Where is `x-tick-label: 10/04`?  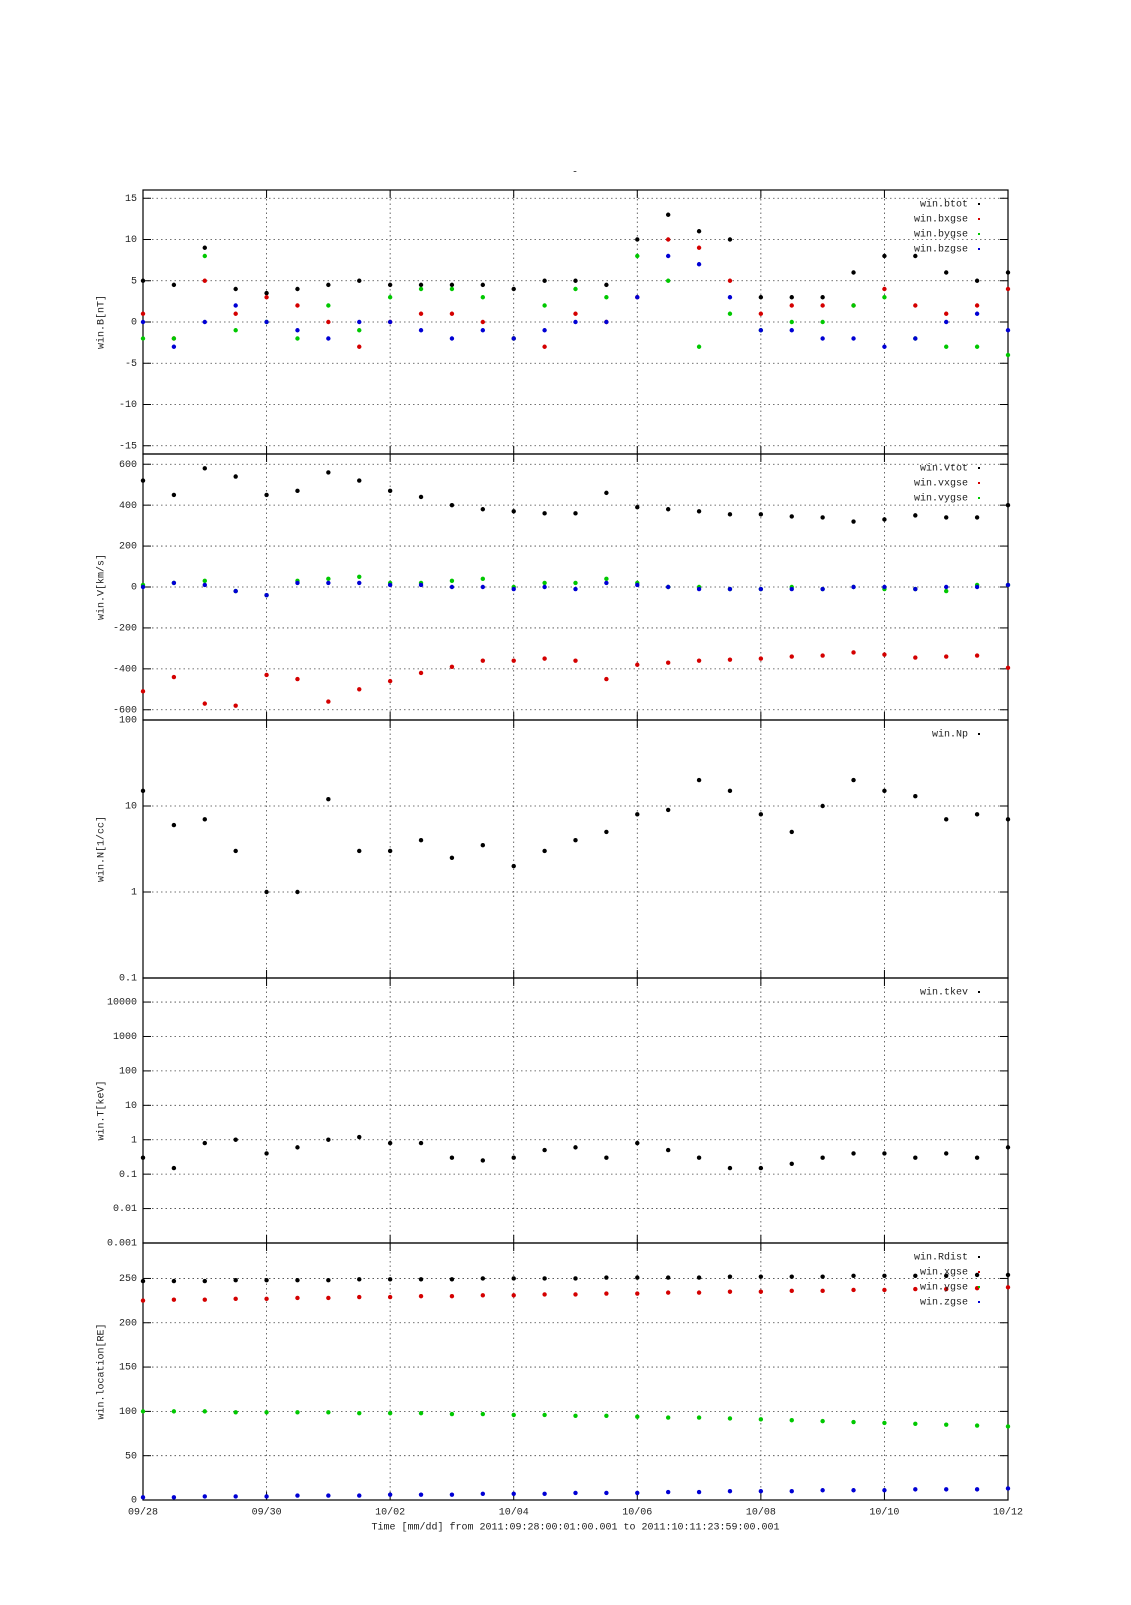
x-tick-label: 10/04 is located at coordinates (514, 1513).